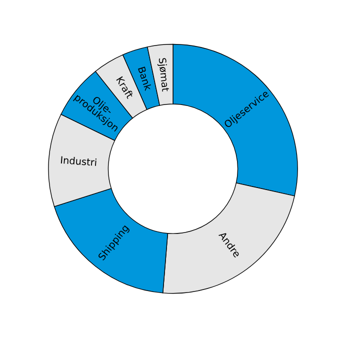 The width and height of the screenshot is (346, 341). Describe the element at coordinates (145, 79) in the screenshot. I see `slice-label: Bank` at that location.